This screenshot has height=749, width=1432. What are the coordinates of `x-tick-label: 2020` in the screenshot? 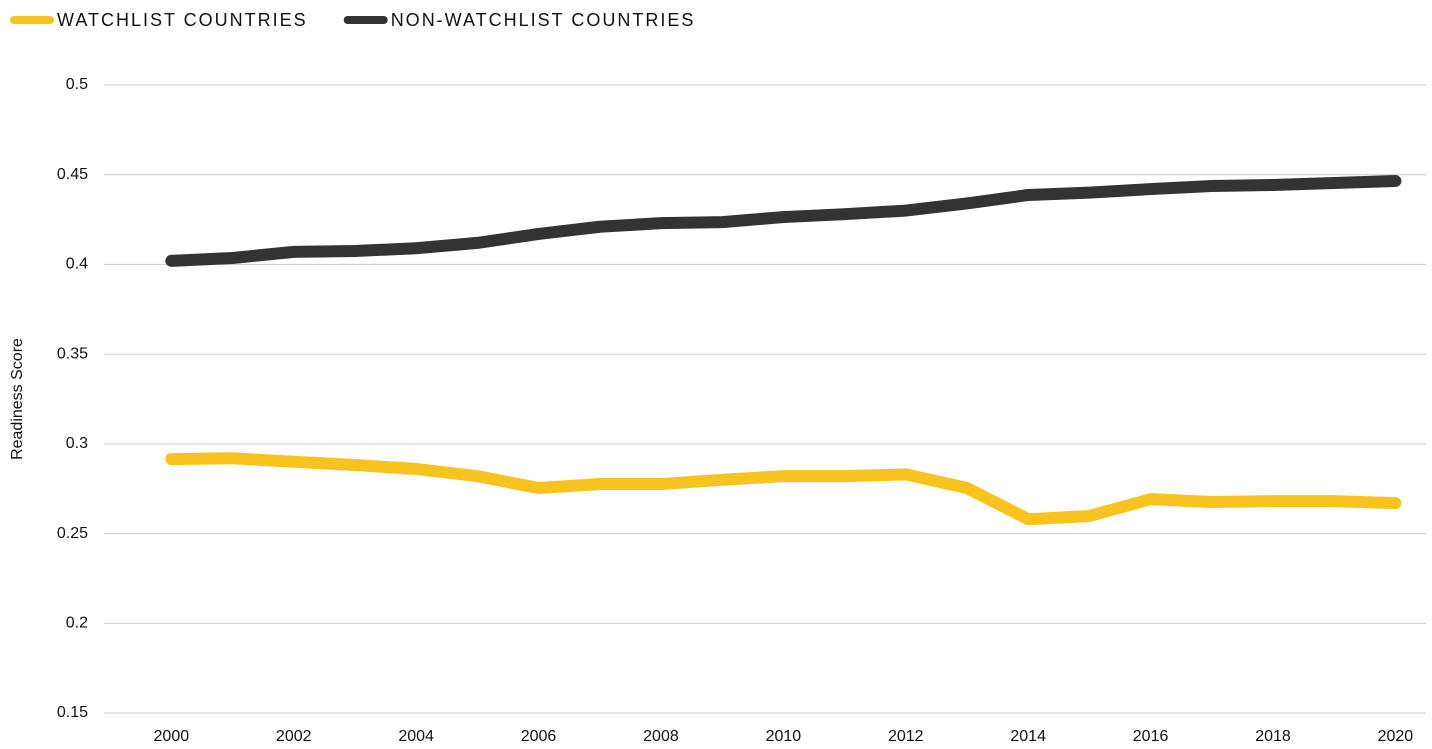 It's located at (1396, 736).